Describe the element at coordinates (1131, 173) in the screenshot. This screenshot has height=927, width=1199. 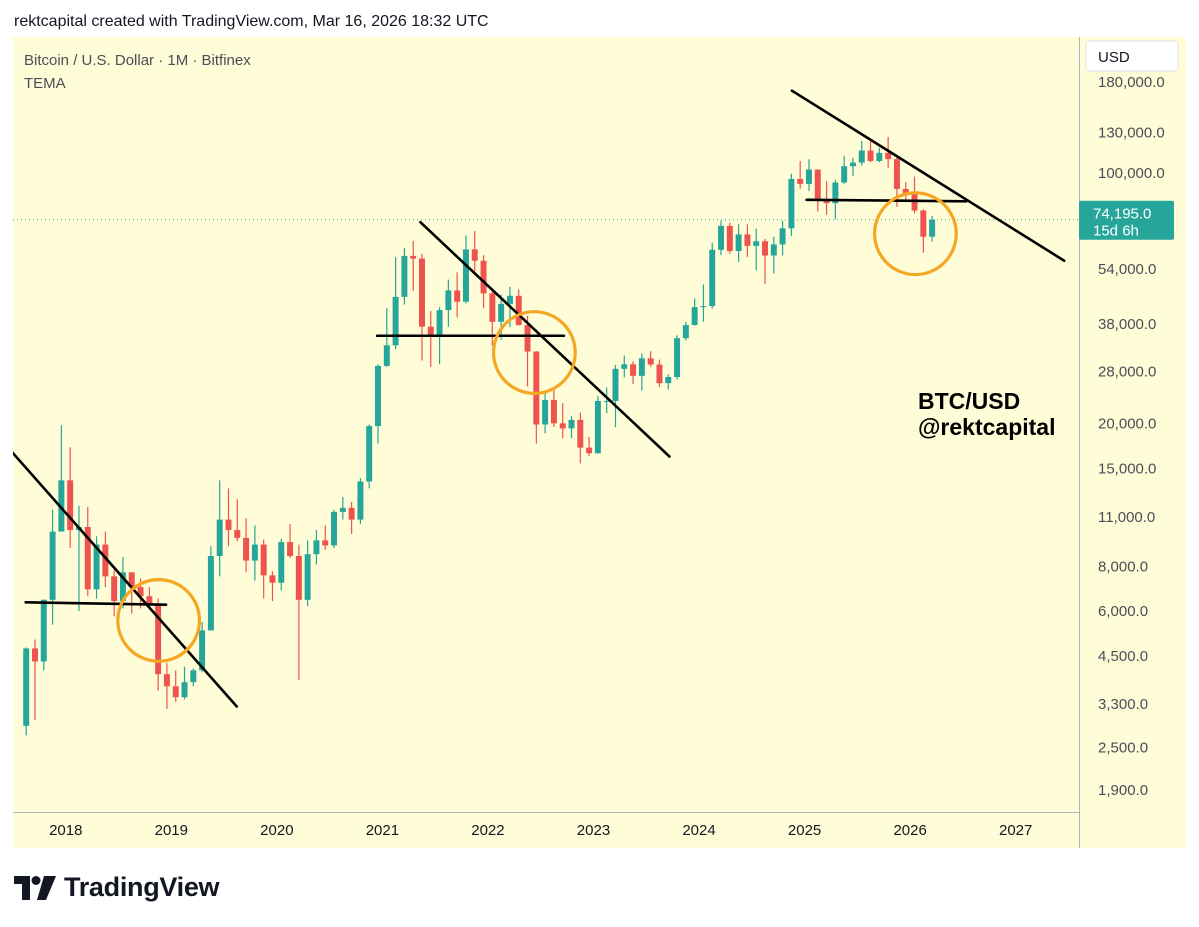
I see `y-tick-label: 100,000.0` at that location.